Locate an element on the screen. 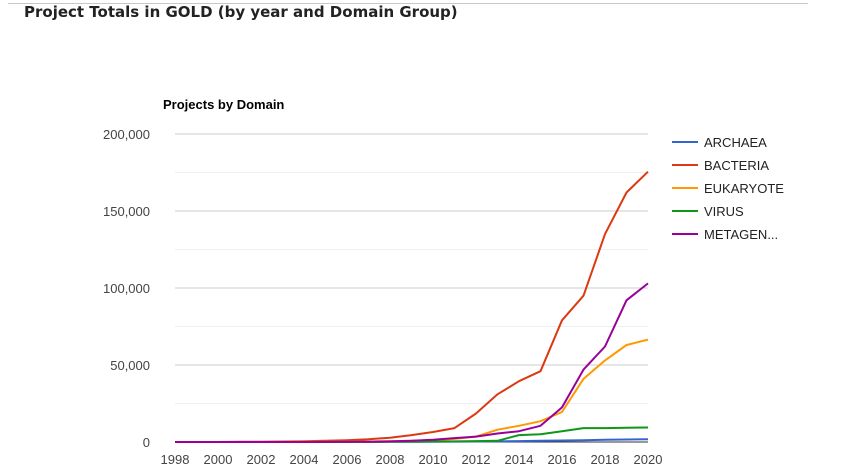 The image size is (856, 472). legend-item-virus: VIRUS is located at coordinates (708, 211).